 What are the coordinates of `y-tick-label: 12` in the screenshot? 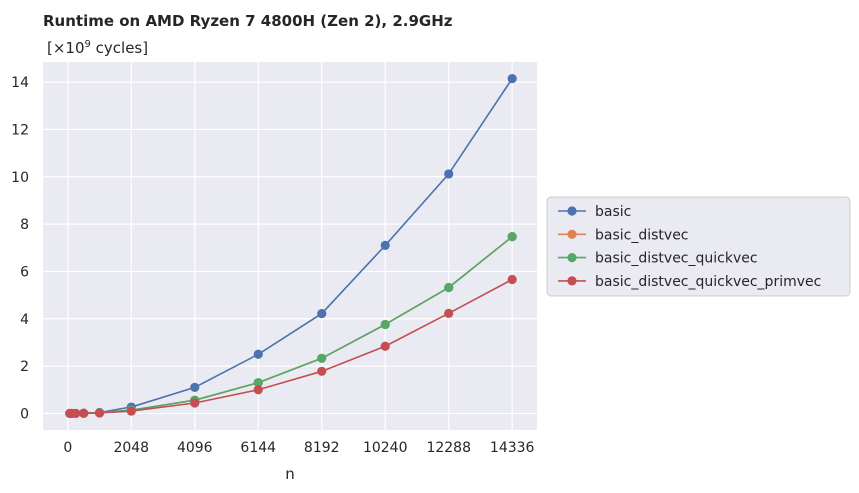 It's located at (20, 130).